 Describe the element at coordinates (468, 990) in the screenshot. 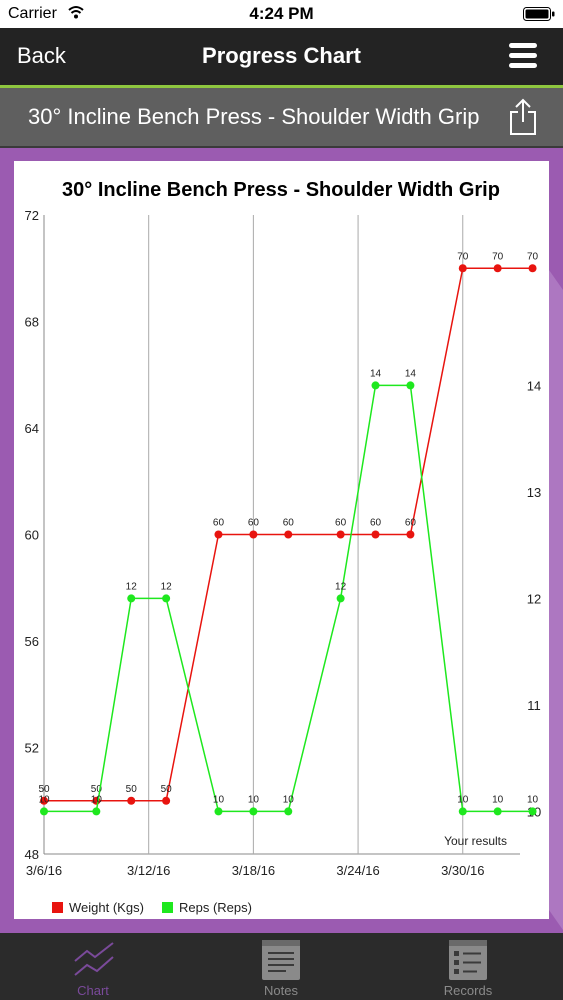

I see `tab-label: Records` at that location.